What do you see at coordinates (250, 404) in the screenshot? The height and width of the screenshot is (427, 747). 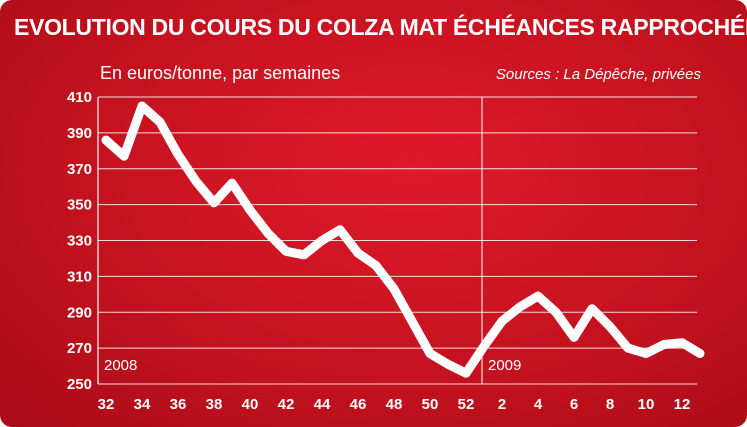 I see `x-tick-label: 40` at bounding box center [250, 404].